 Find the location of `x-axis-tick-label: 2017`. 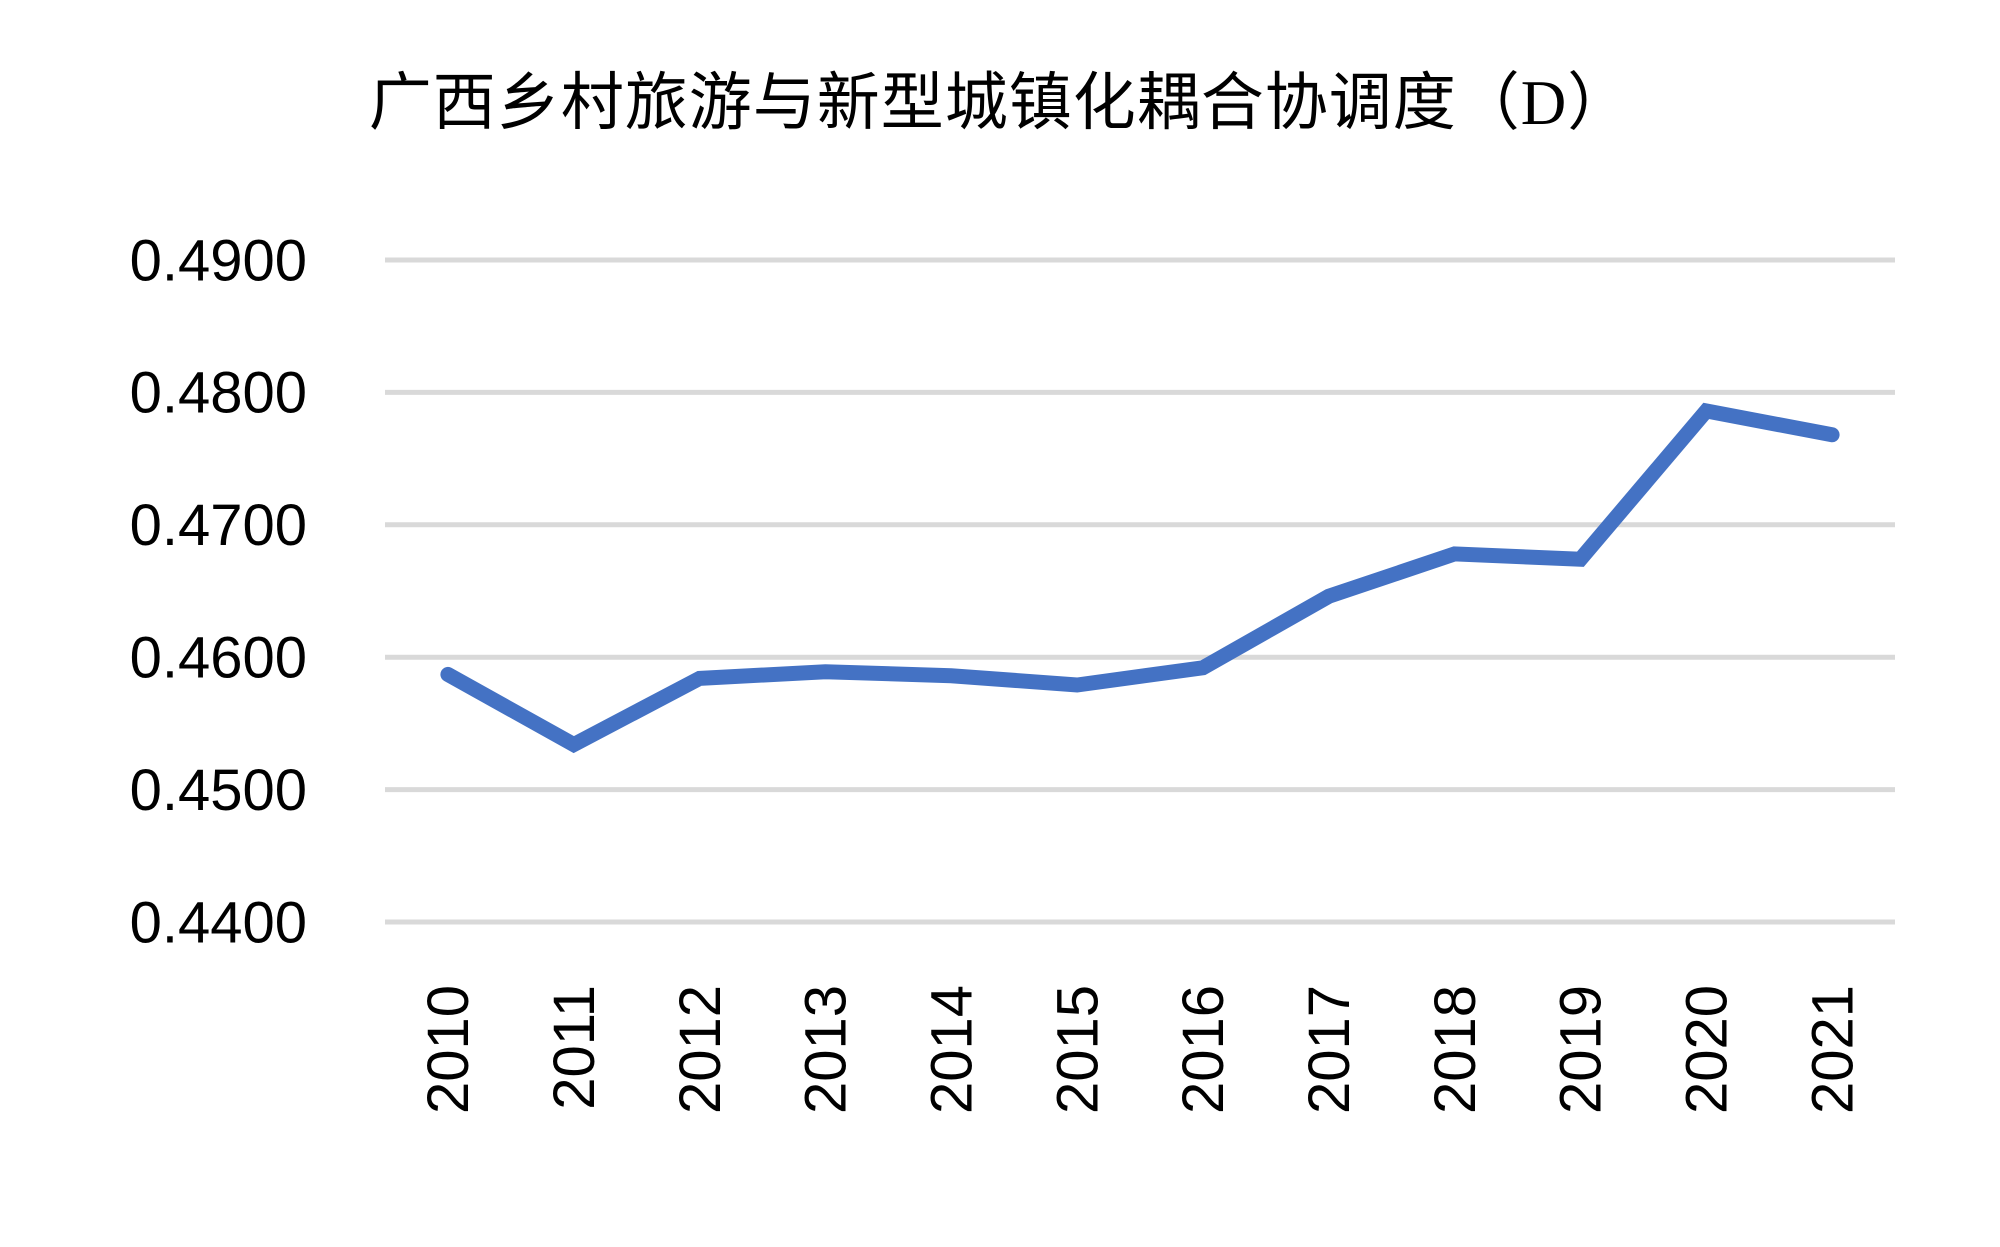

x-axis-tick-label: 2017 is located at coordinates (1329, 1049).